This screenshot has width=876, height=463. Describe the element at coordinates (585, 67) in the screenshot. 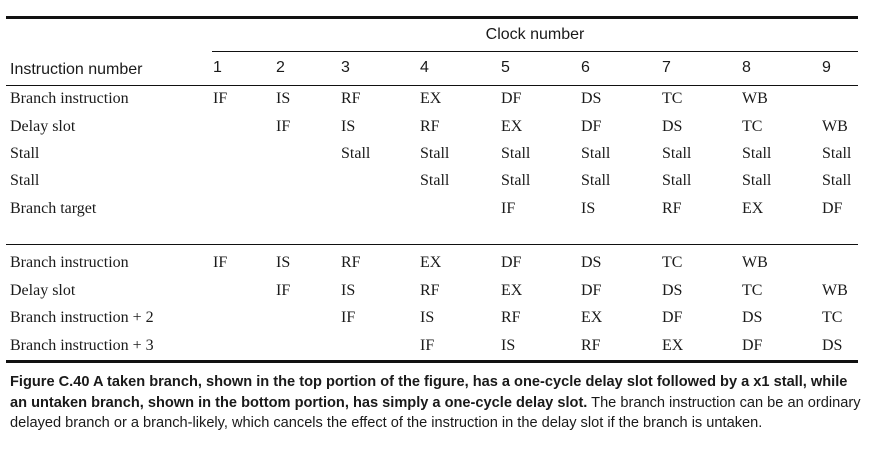

I see `clock-header: 6` at that location.